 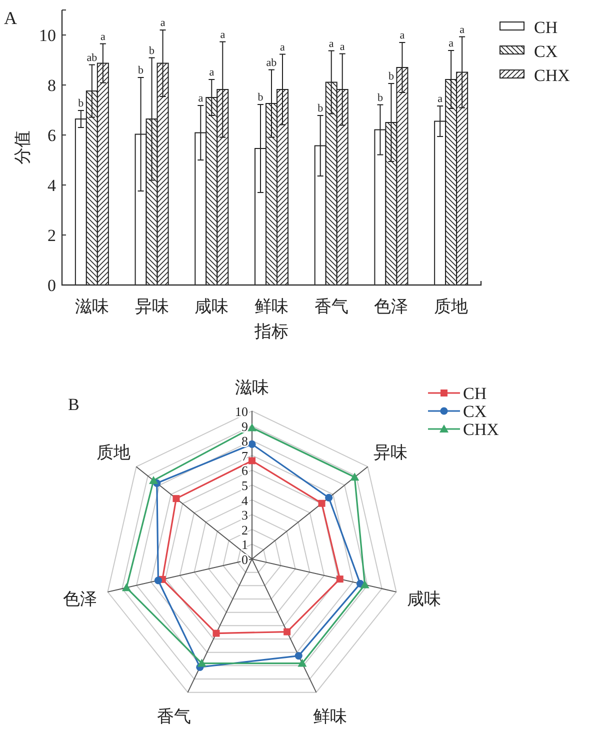 I want to click on x-tick-label: 色泽, so click(x=391, y=306).